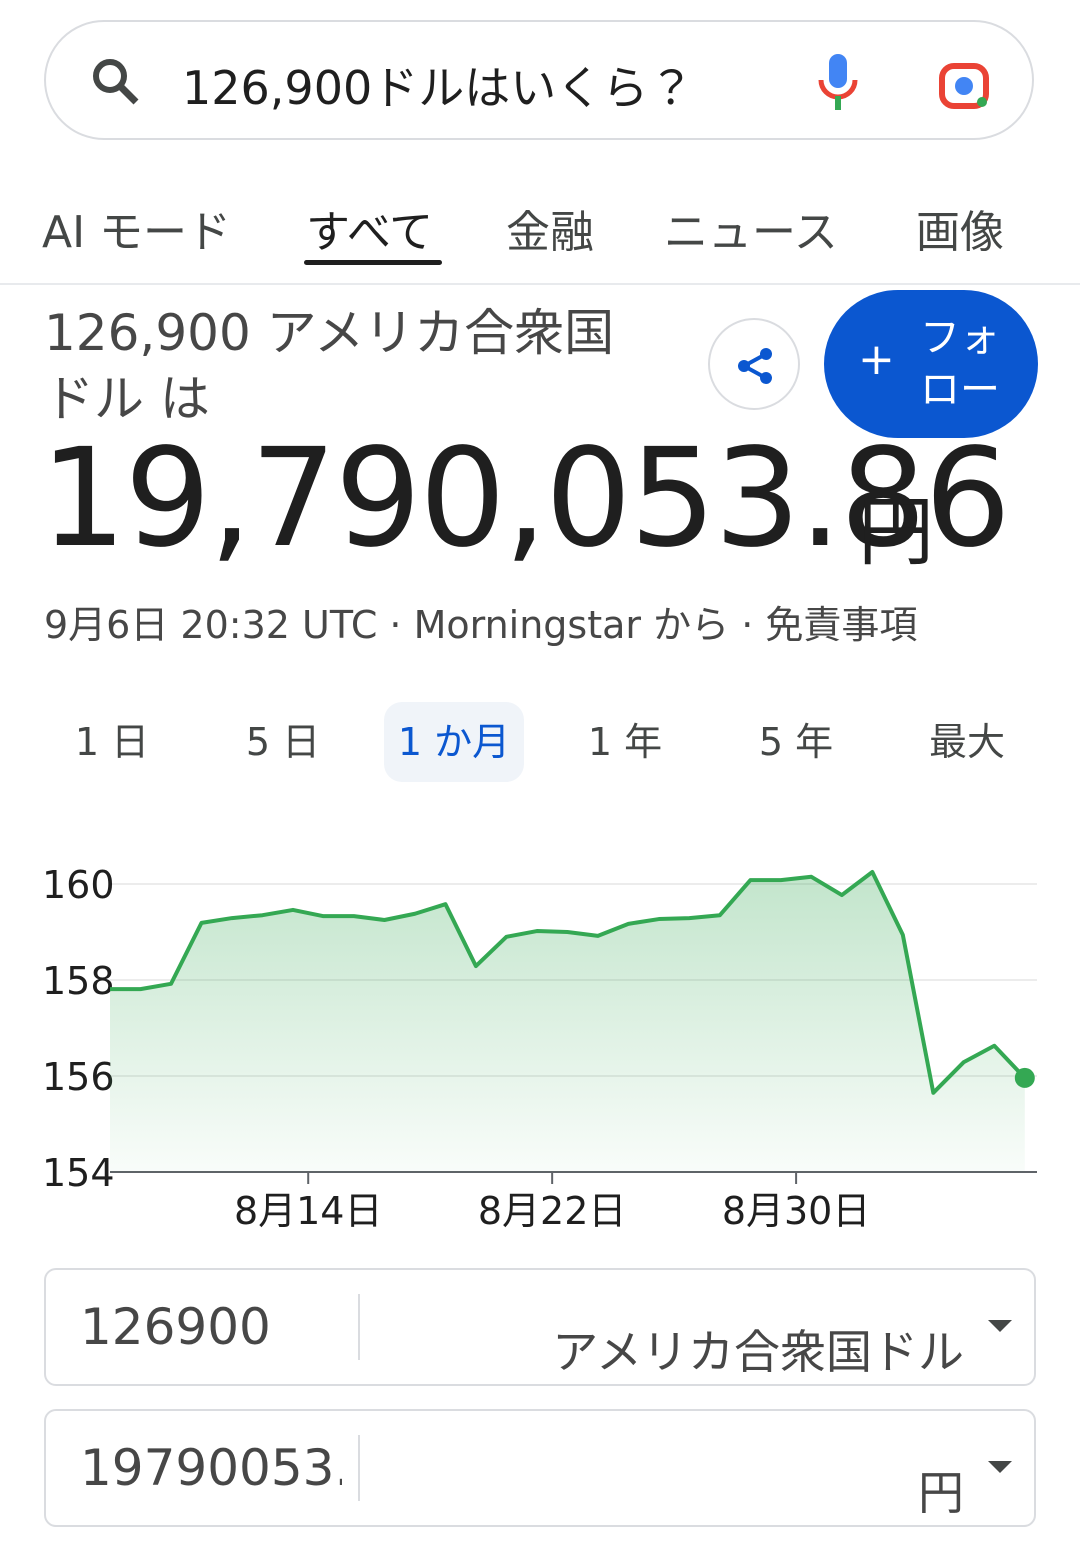 The height and width of the screenshot is (1567, 1080). Describe the element at coordinates (960, 364) in the screenshot. I see `follow-label: フォロー` at that location.